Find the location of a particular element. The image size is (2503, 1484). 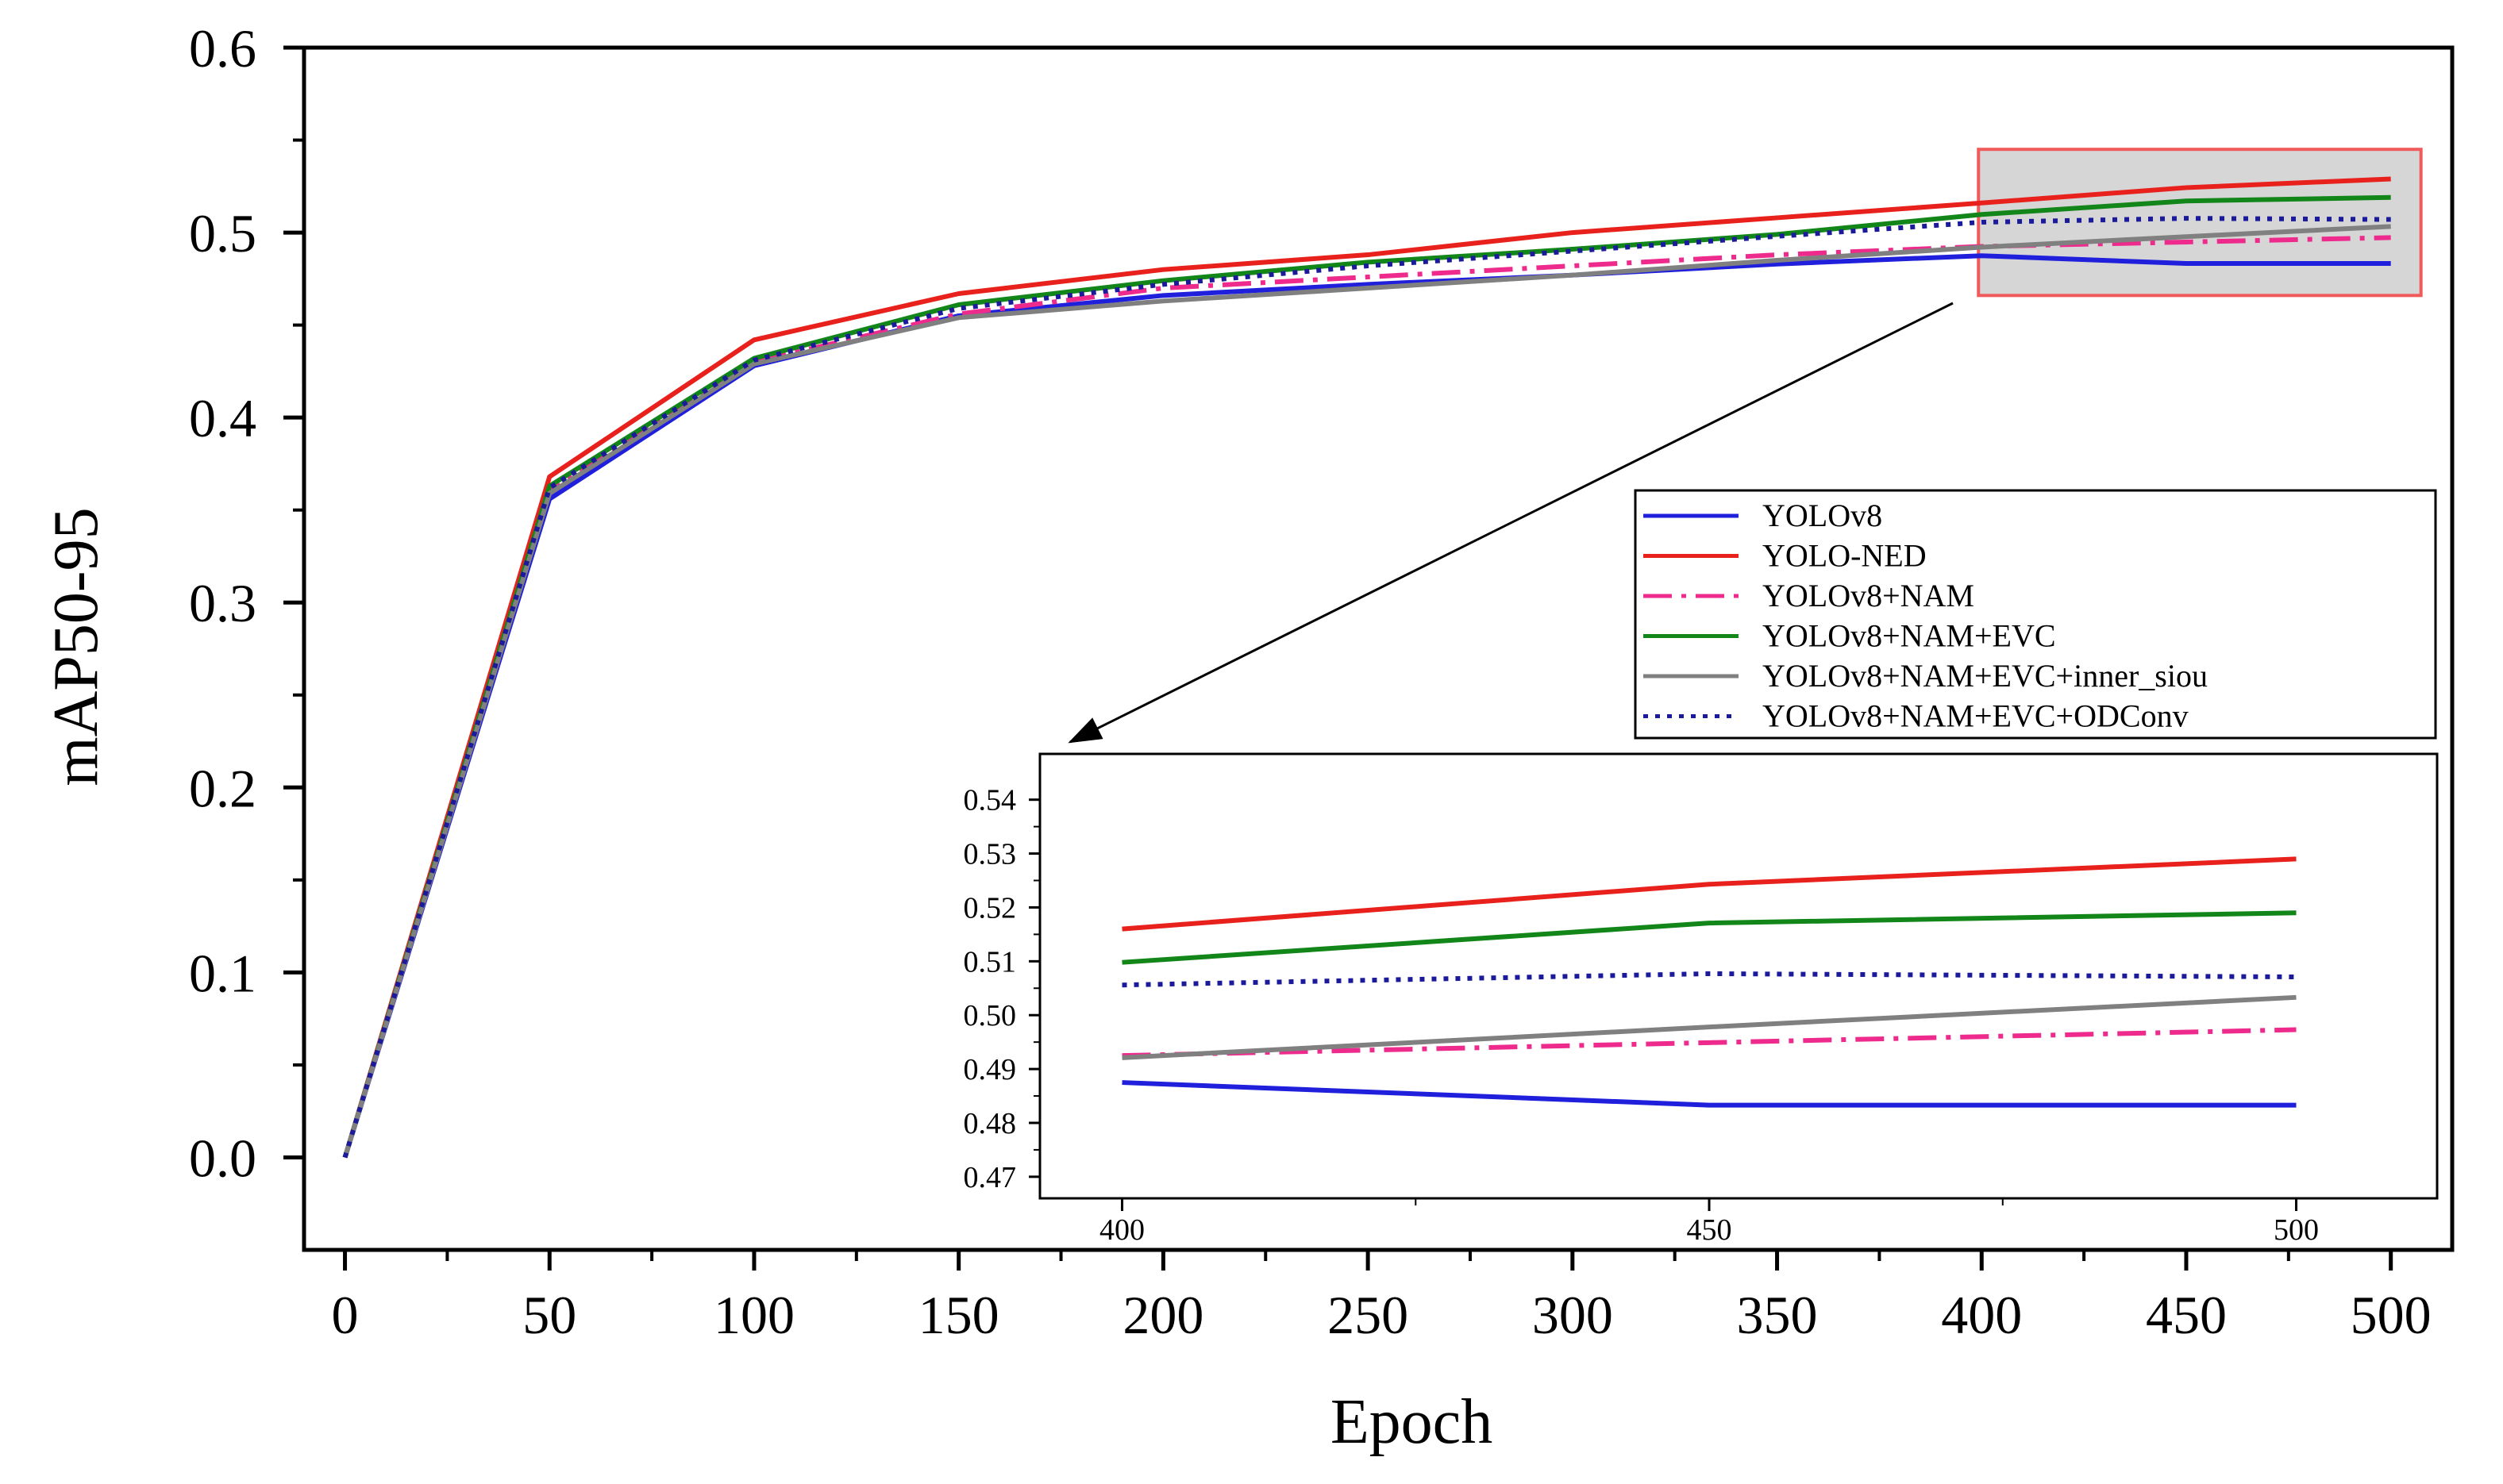

x-tick-label: 400 is located at coordinates (1981, 1315).